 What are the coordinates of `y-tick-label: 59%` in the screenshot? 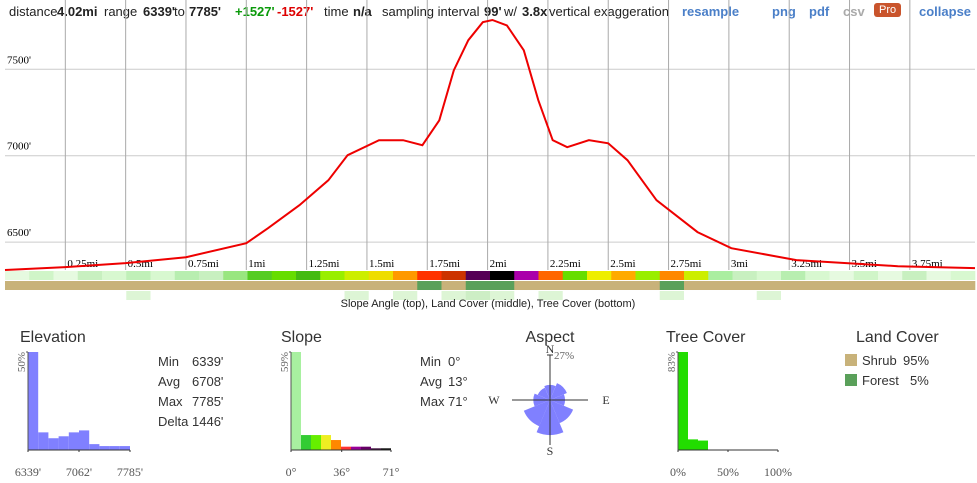 It's located at (285, 362).